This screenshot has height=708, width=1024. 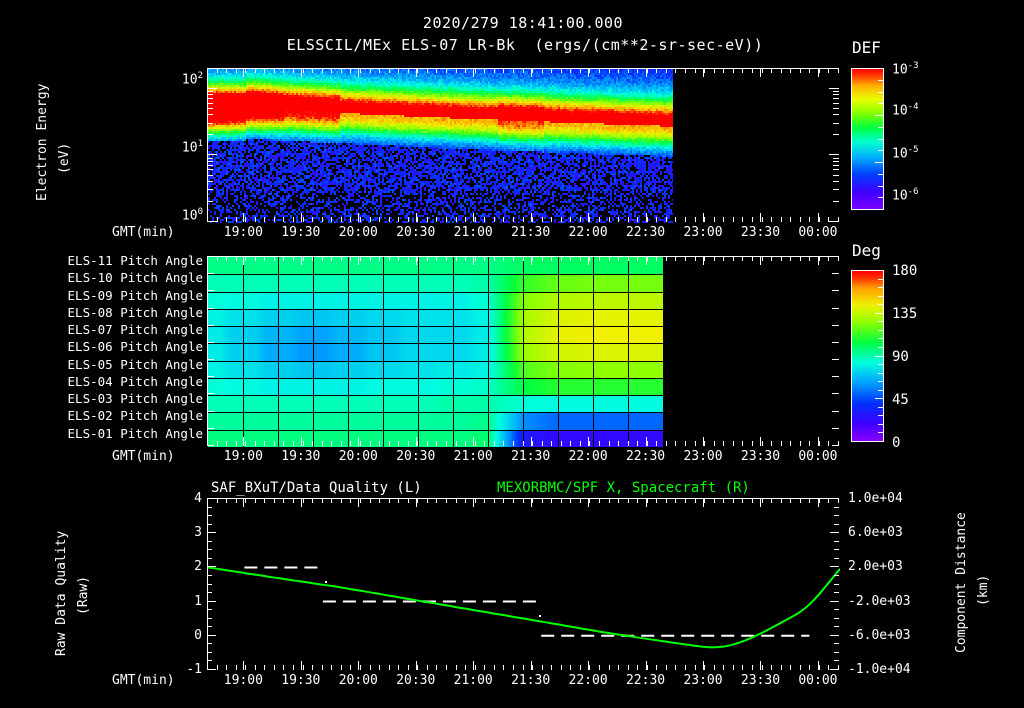 What do you see at coordinates (135, 381) in the screenshot?
I see `panel2-row-label: ELS-04 Pitch Angle` at bounding box center [135, 381].